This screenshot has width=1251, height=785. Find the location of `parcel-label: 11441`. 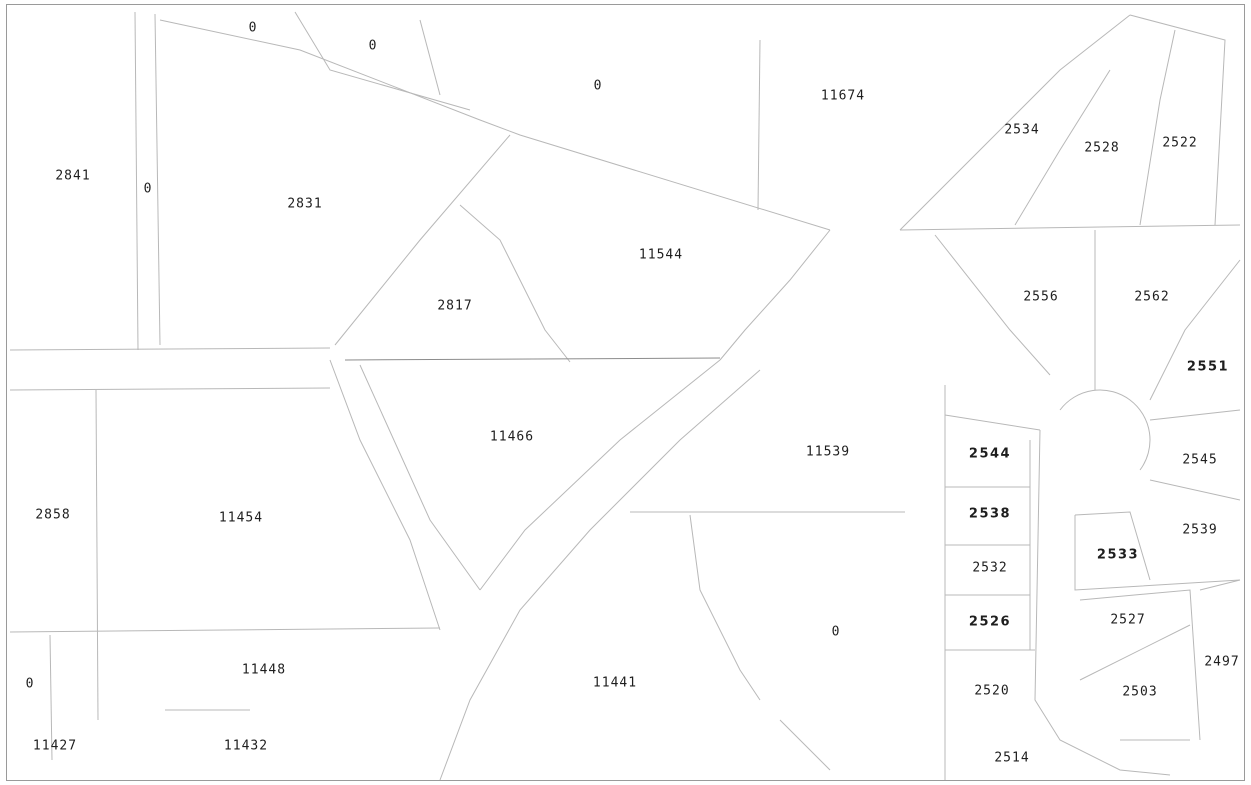

parcel-label: 11441 is located at coordinates (615, 683).